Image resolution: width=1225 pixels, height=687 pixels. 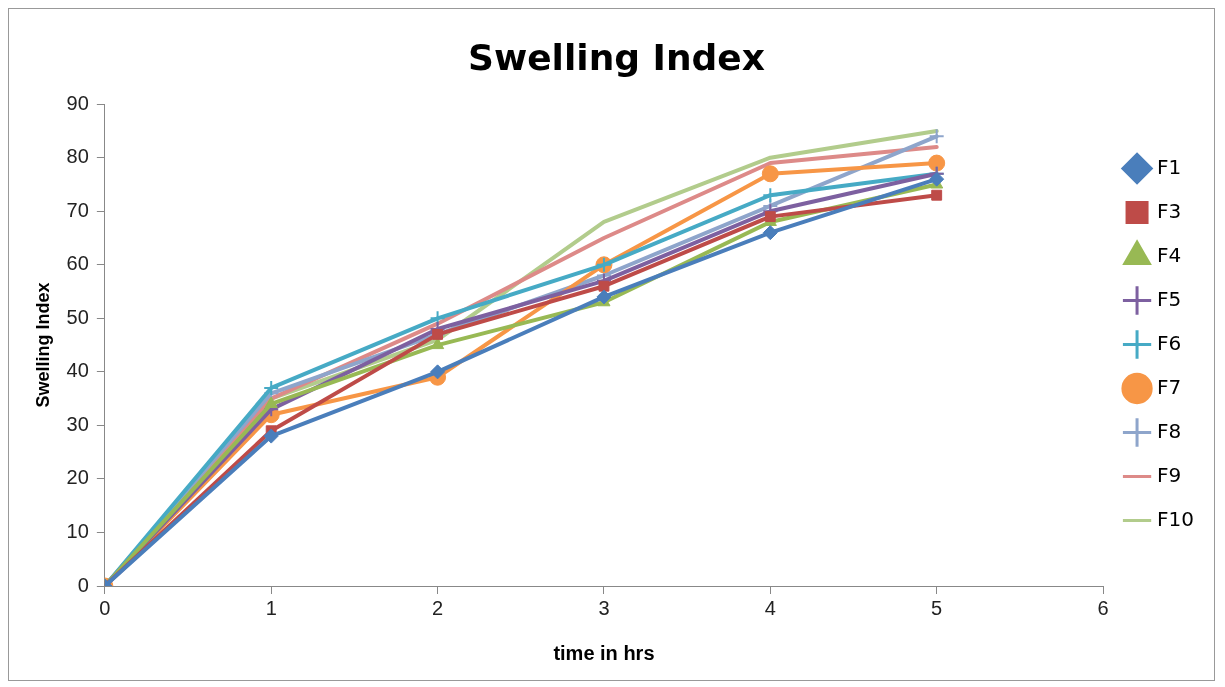 I want to click on x-axis-title: time in hrs, so click(x=604, y=652).